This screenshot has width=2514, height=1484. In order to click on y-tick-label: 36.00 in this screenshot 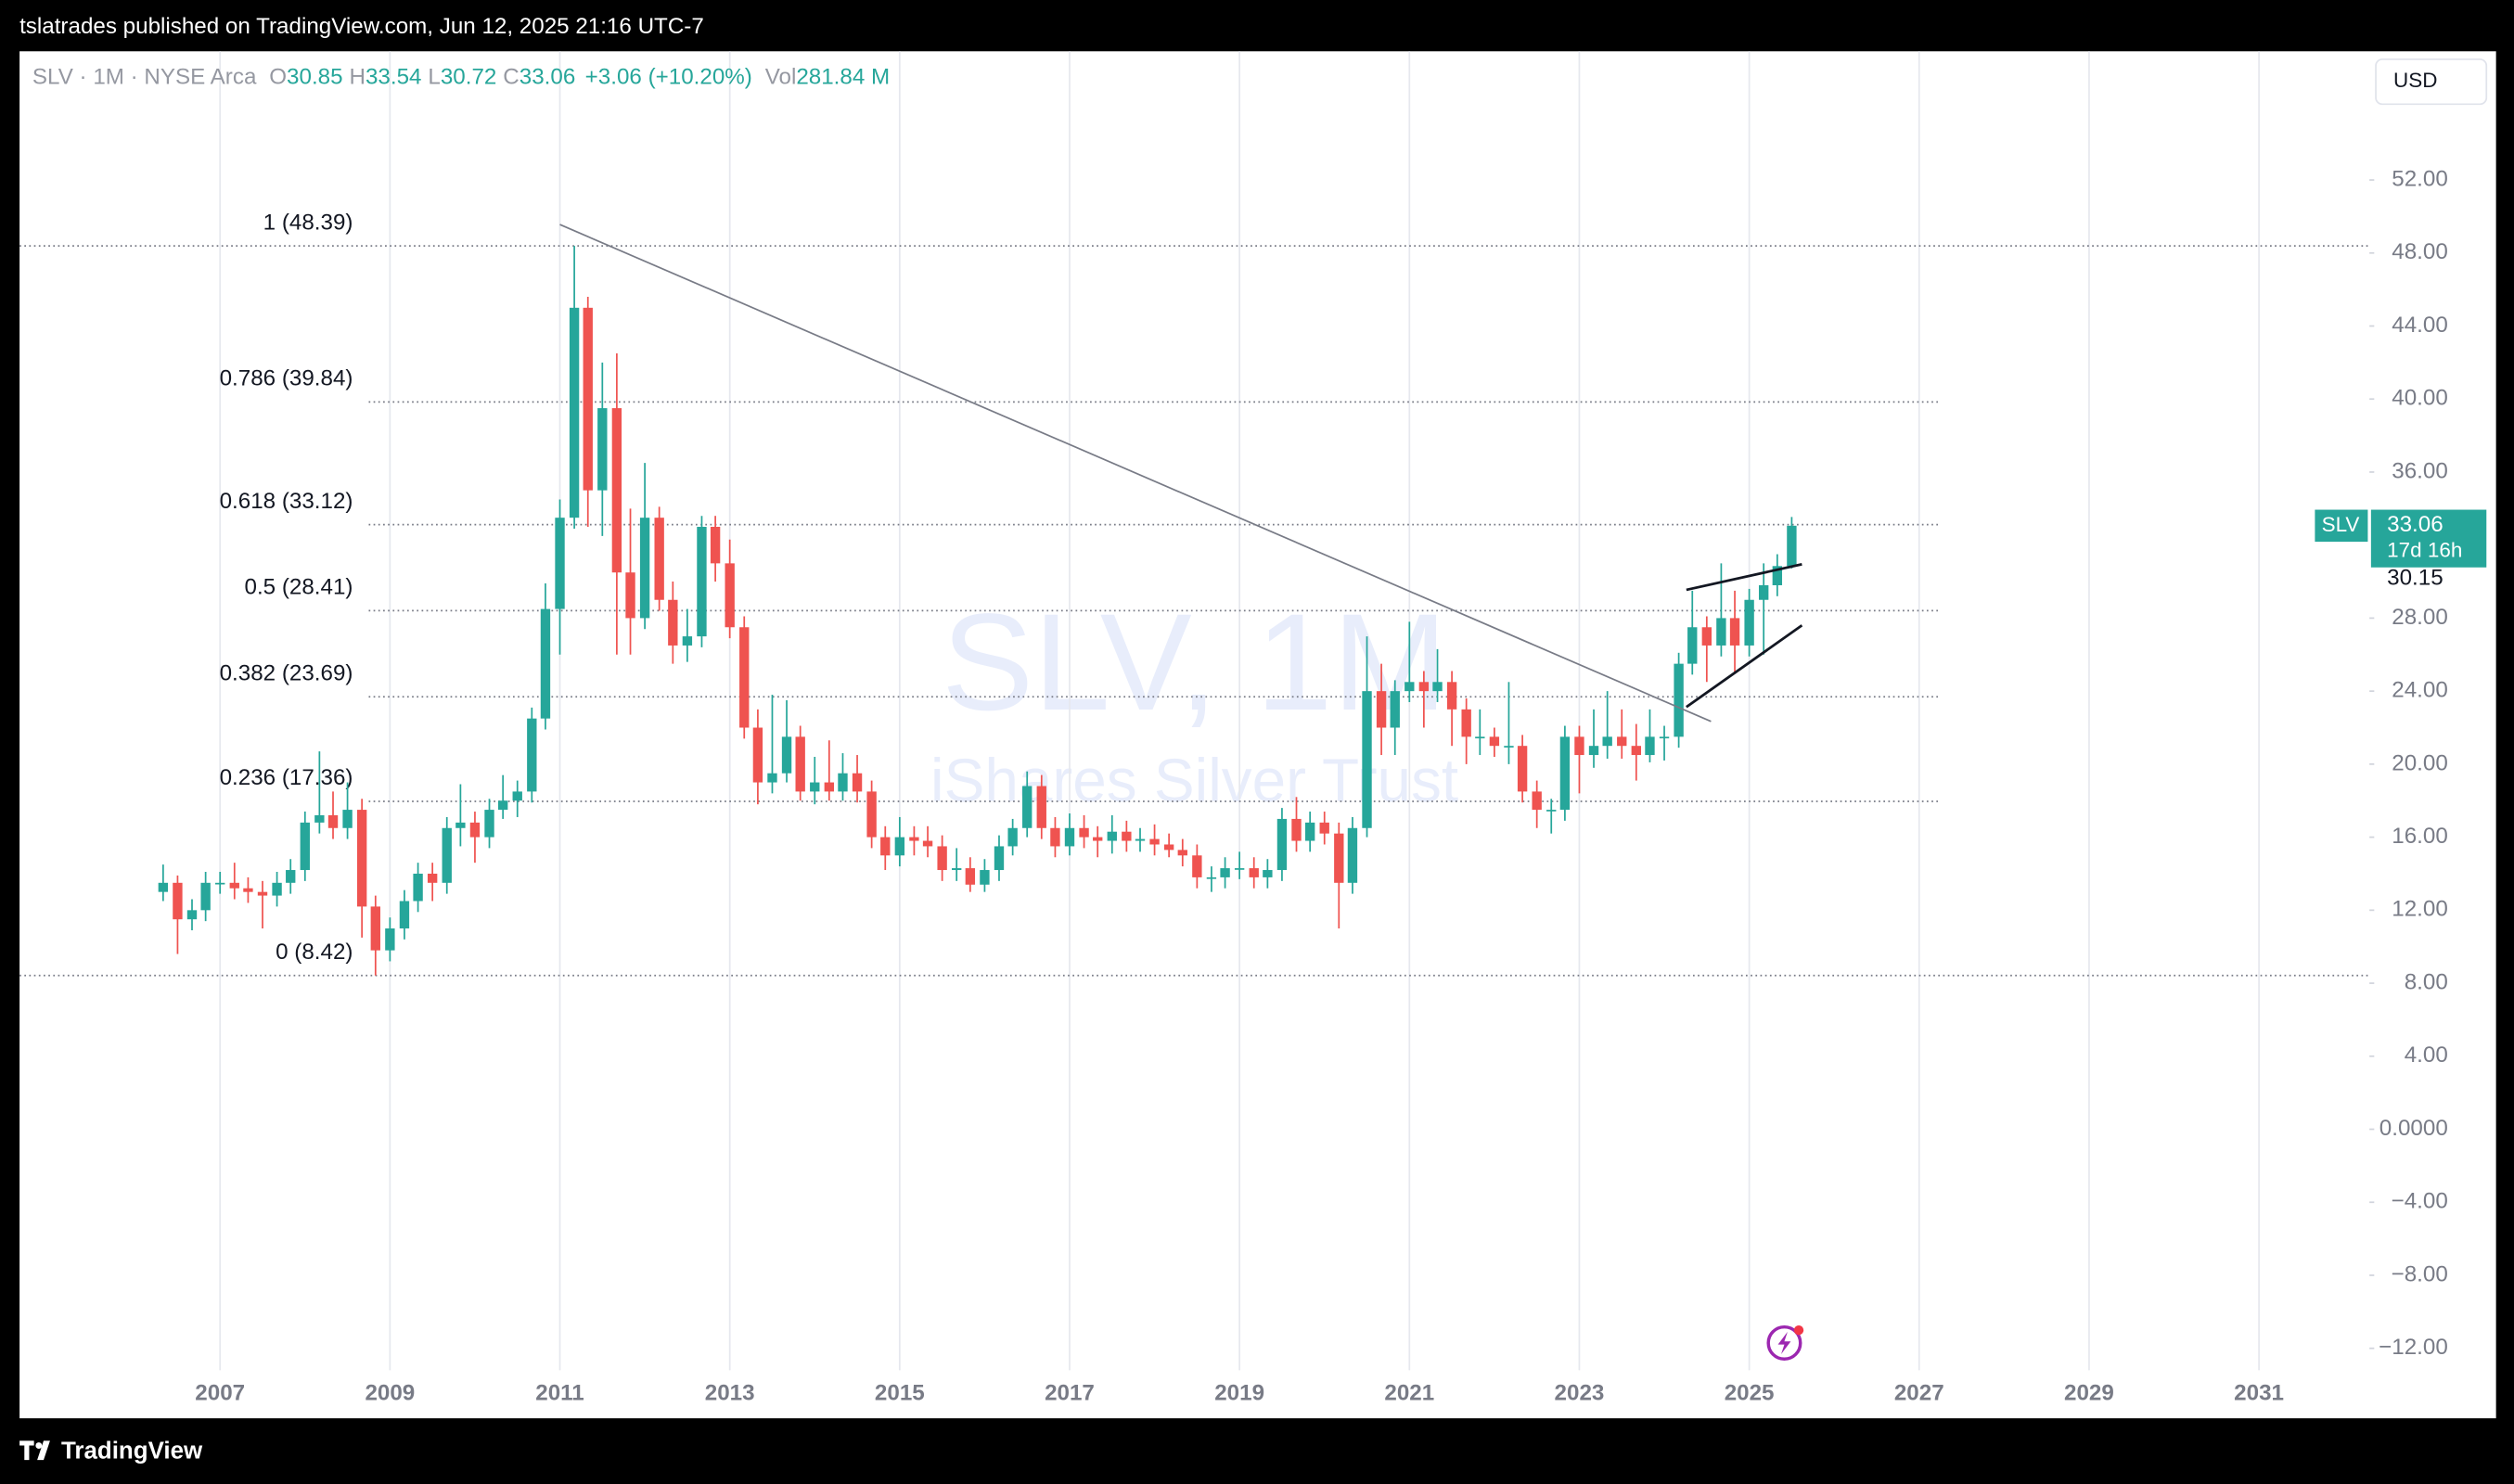, I will do `click(2420, 470)`.